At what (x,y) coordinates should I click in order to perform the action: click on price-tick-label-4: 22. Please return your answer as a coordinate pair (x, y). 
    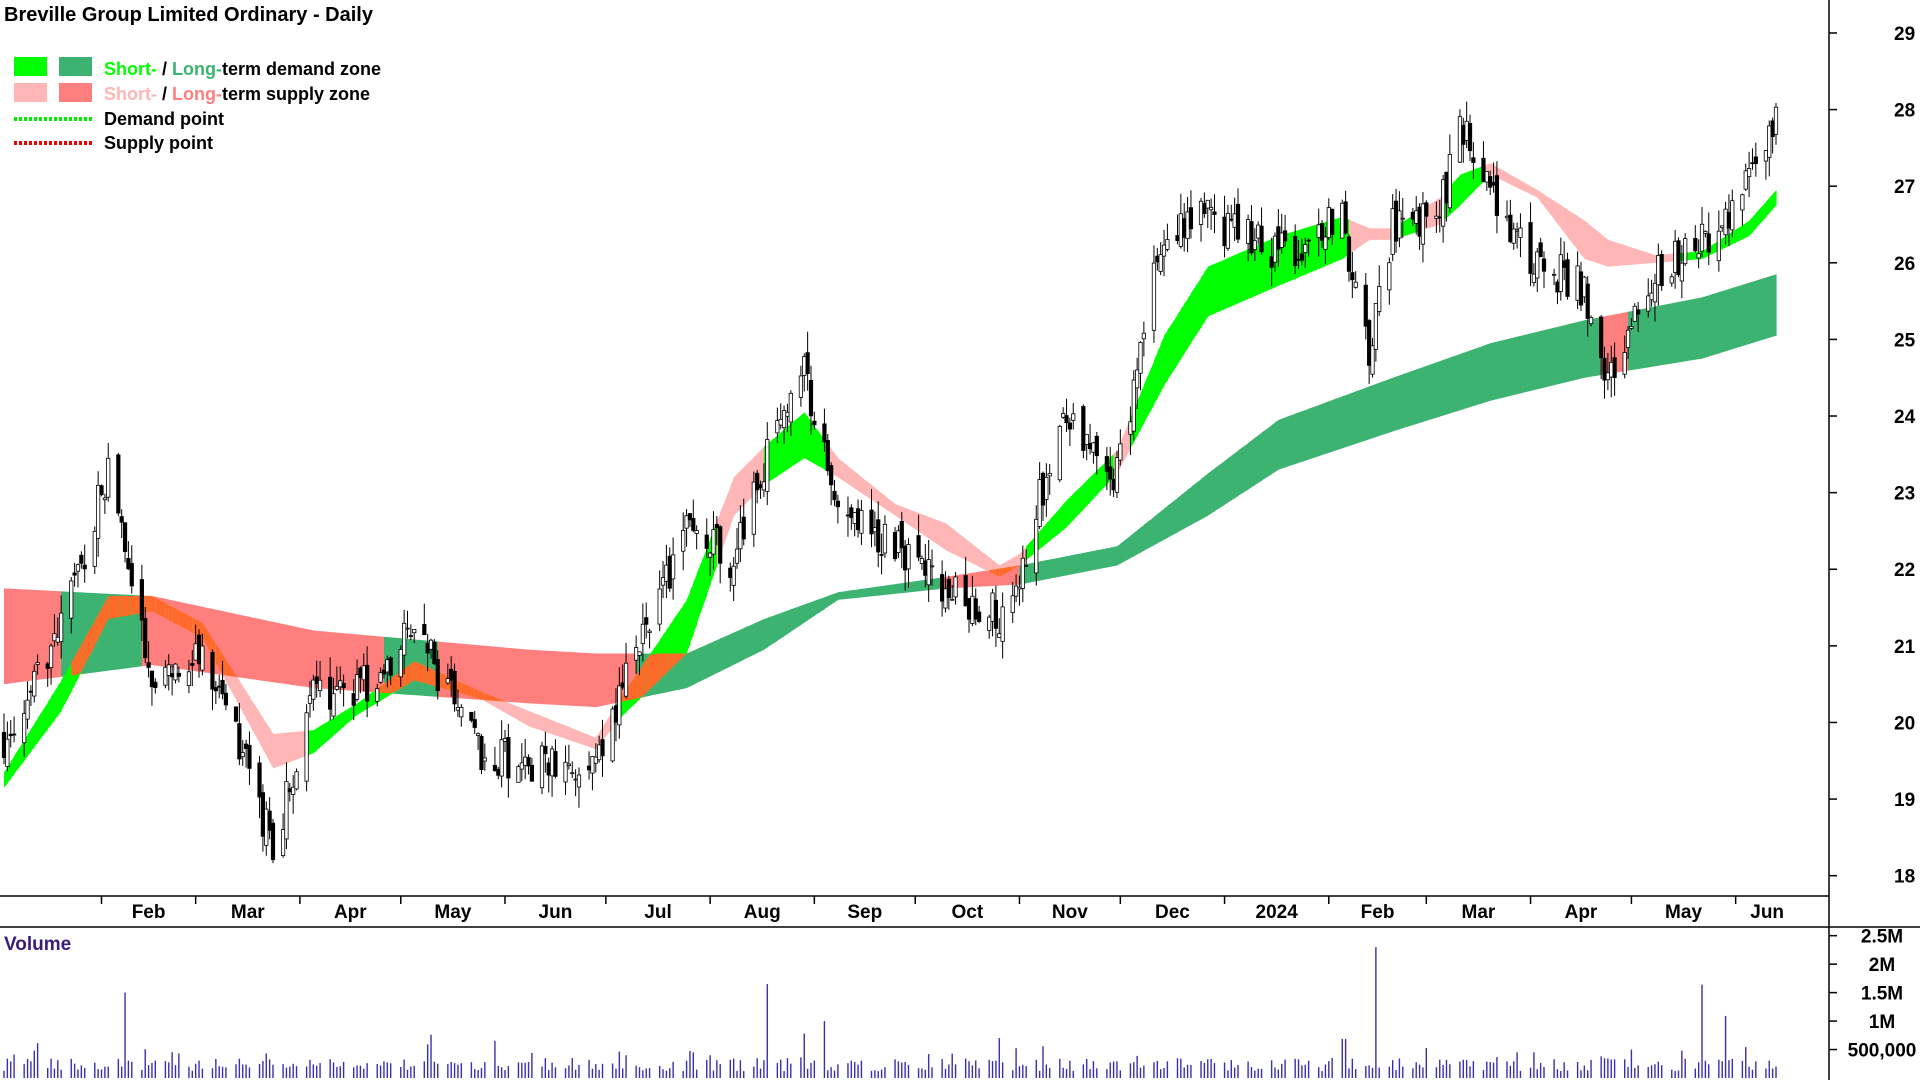
    Looking at the image, I should click on (1904, 570).